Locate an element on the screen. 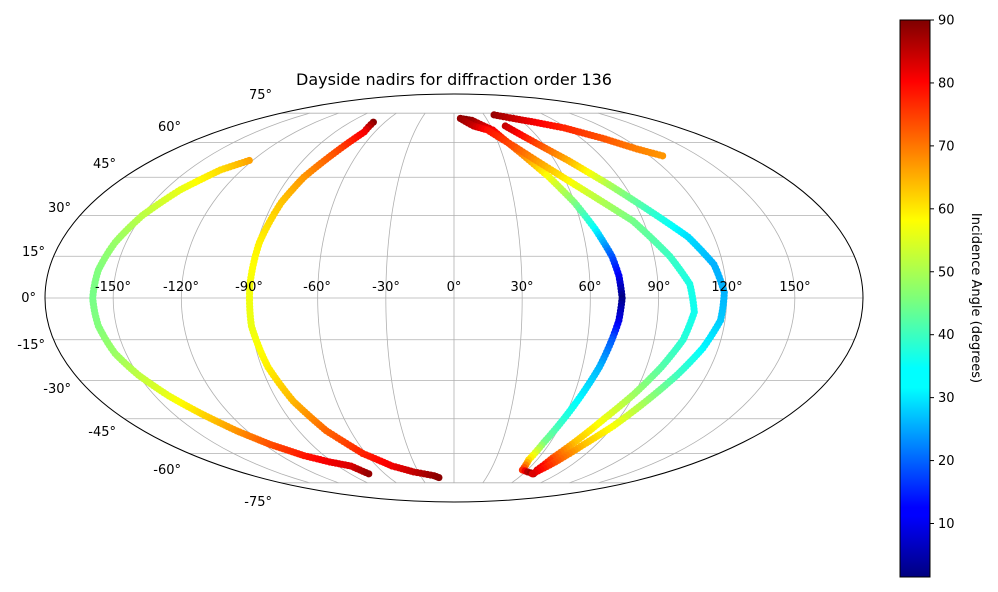  lat-tick-label: 60° is located at coordinates (169, 127).